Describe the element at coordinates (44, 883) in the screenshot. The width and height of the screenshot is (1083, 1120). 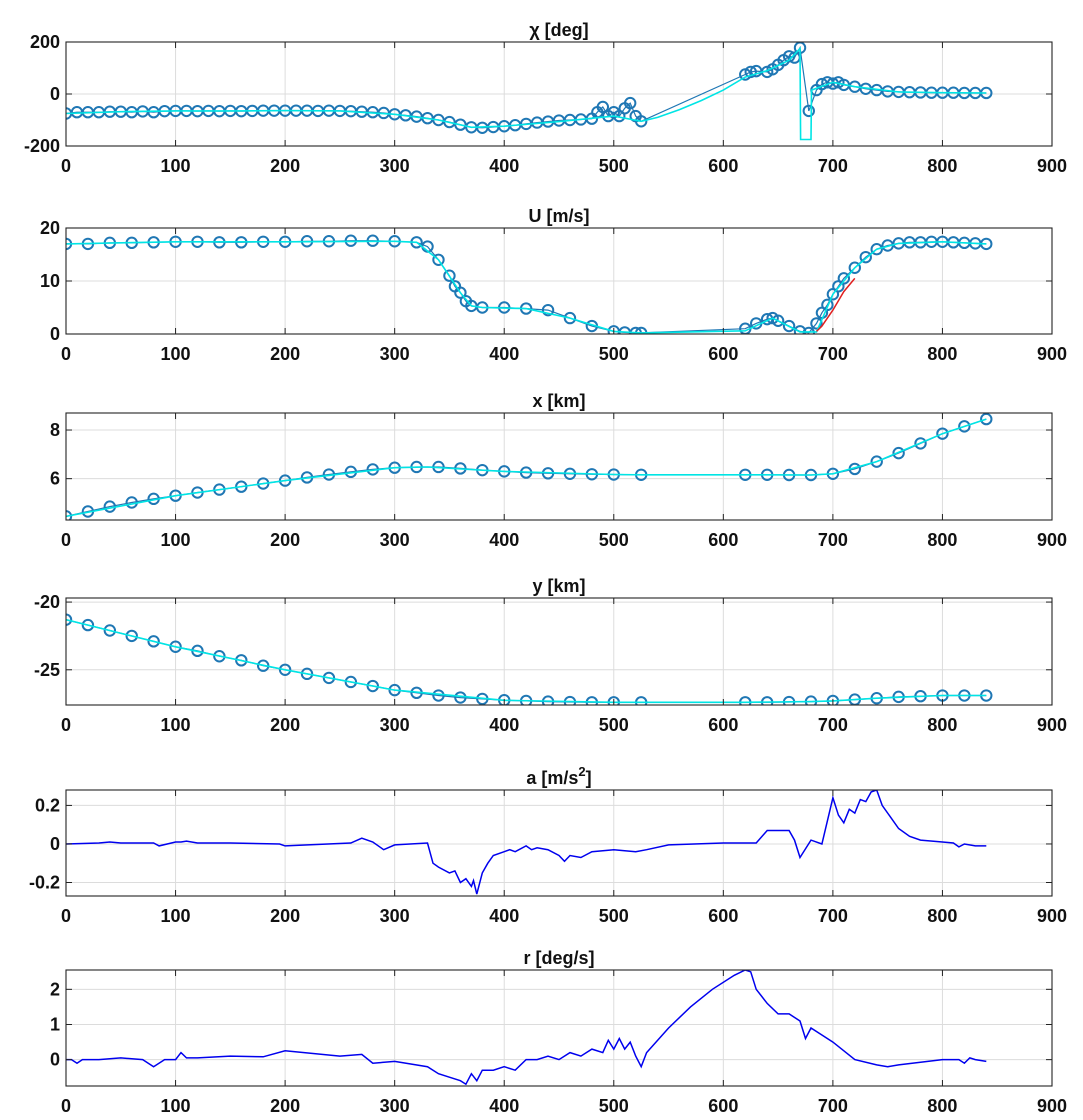
I see `y-tick-label: -0.2` at that location.